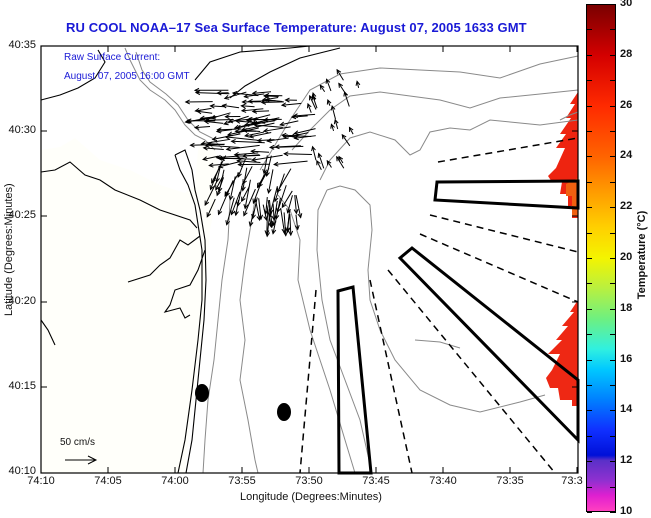  I want to click on x-tick-label: 73:3, so click(572, 481).